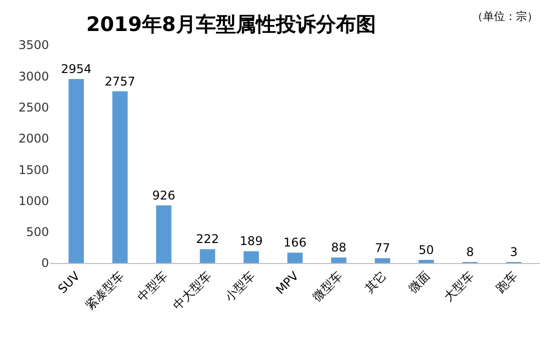  What do you see at coordinates (207, 239) in the screenshot?
I see `data-label: 222` at bounding box center [207, 239].